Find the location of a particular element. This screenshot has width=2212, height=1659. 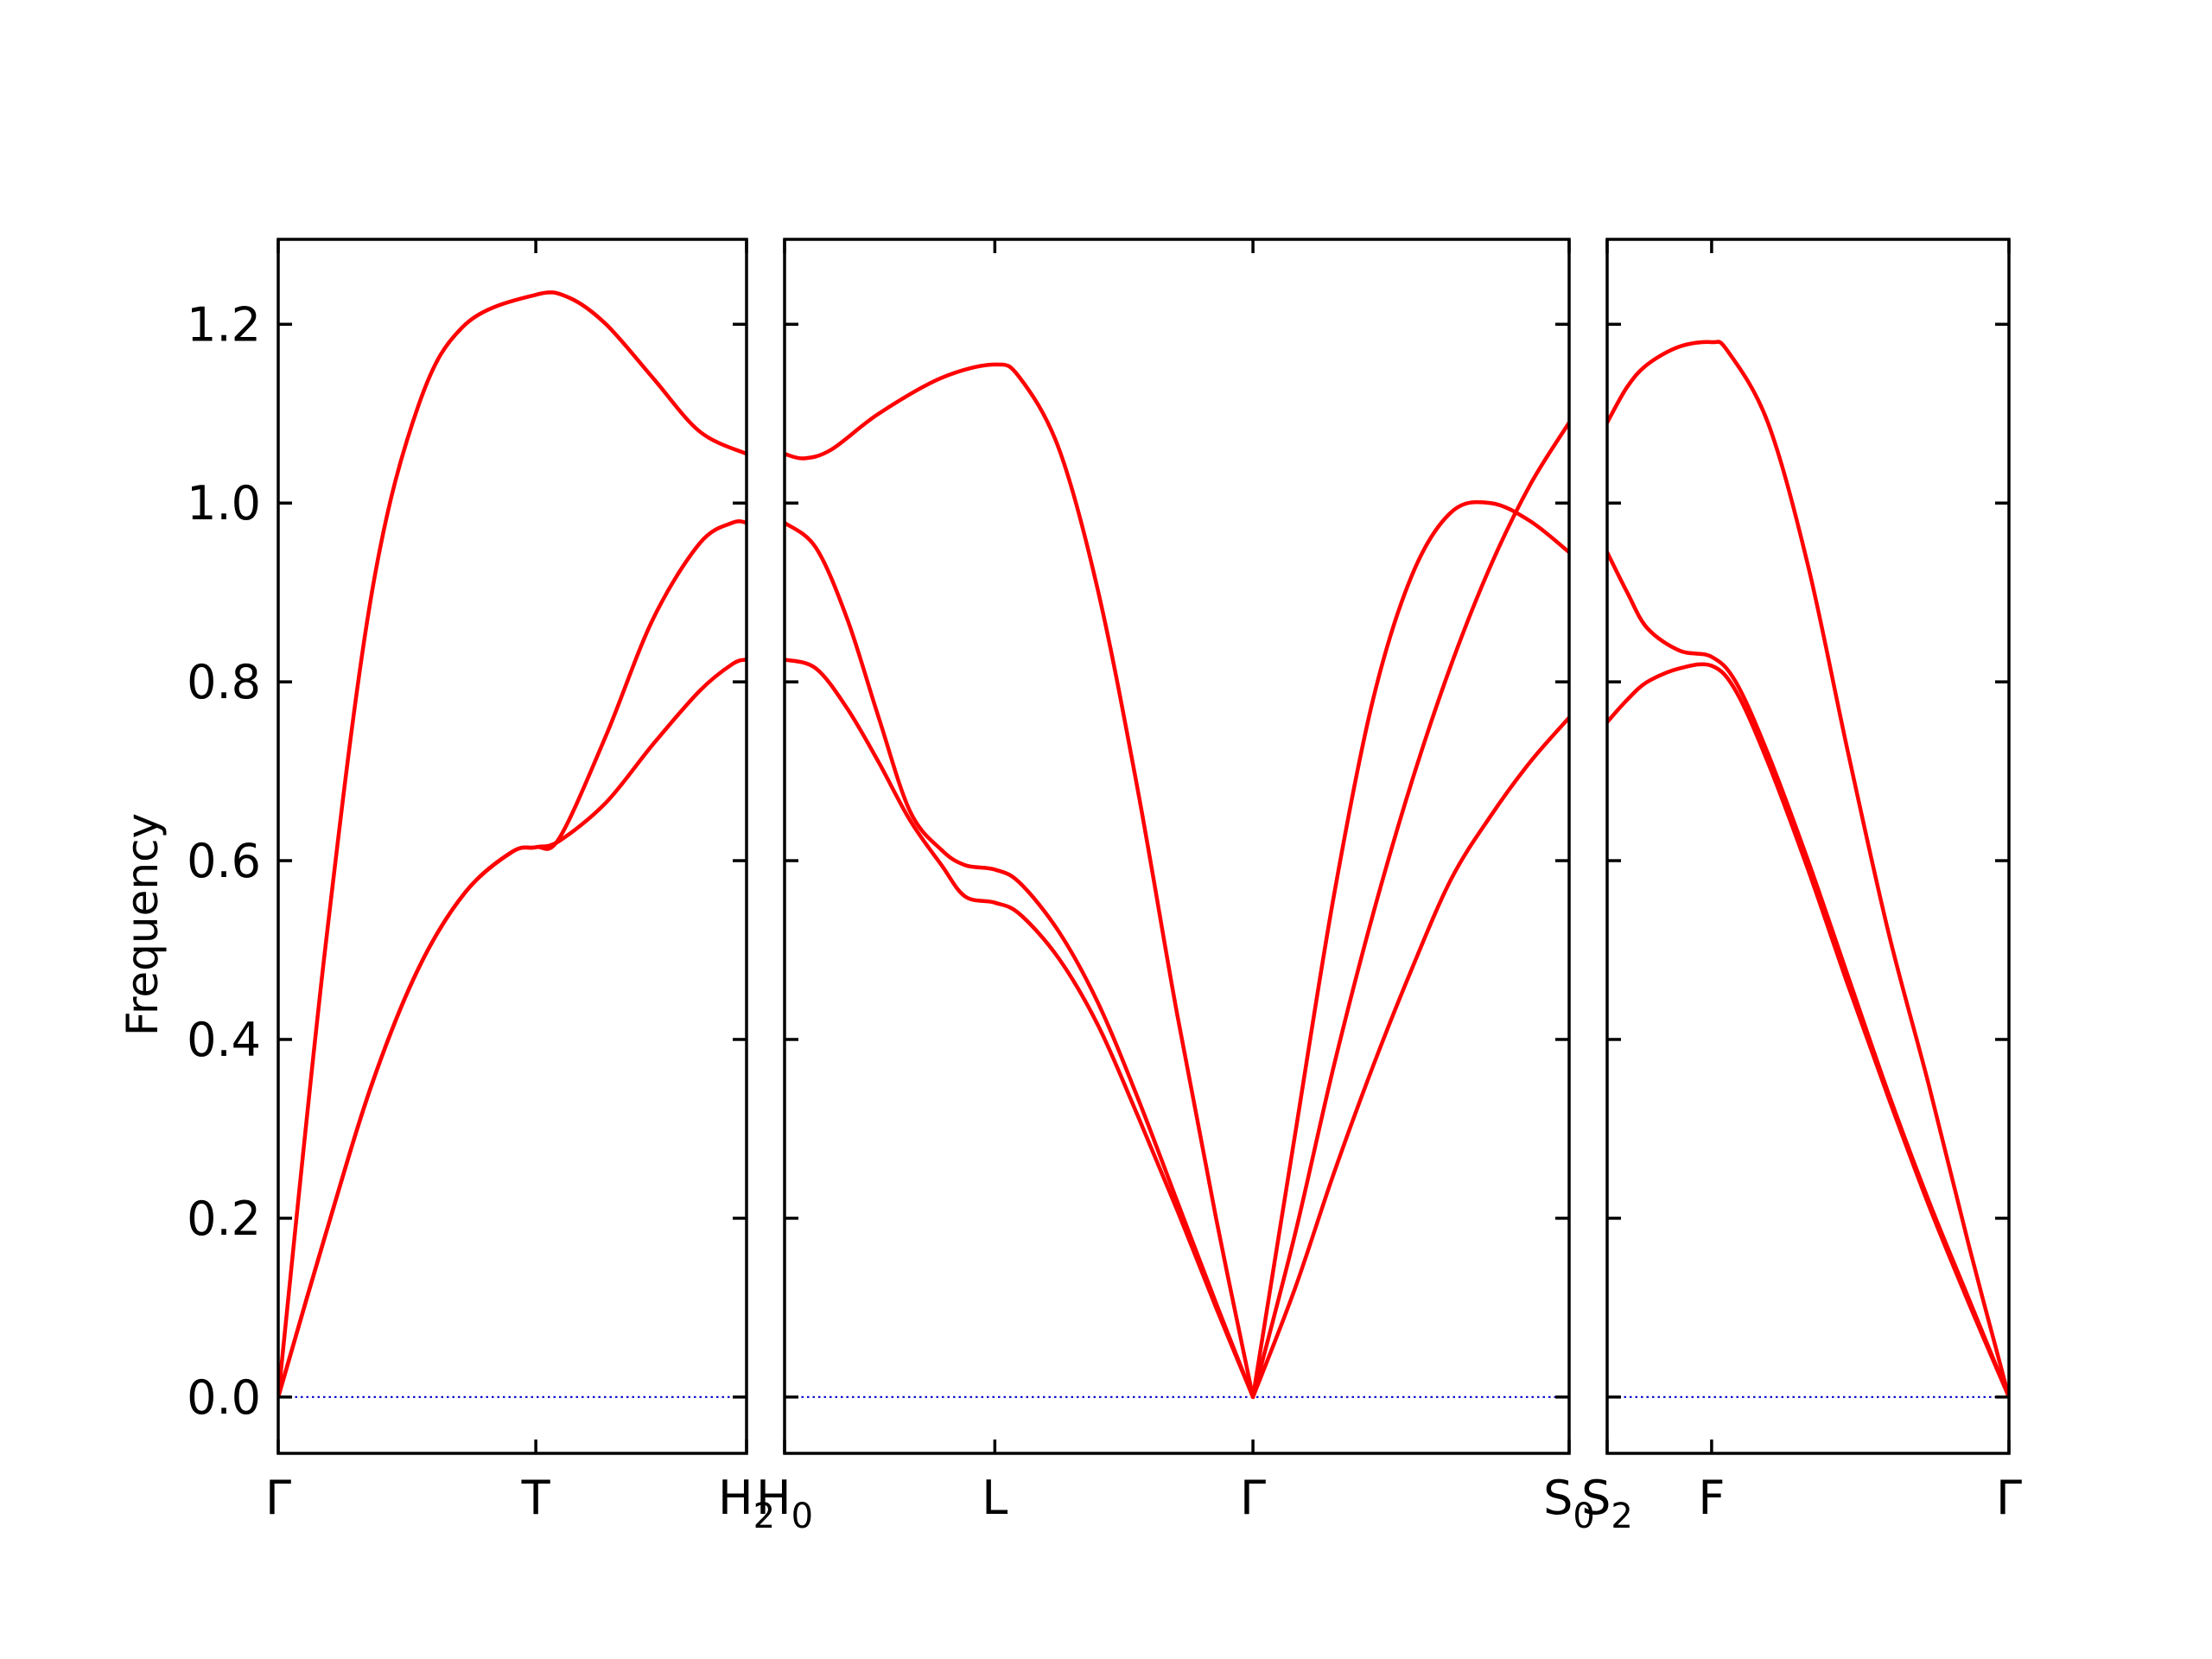

x-tick-label: H2 is located at coordinates (746, 1503).